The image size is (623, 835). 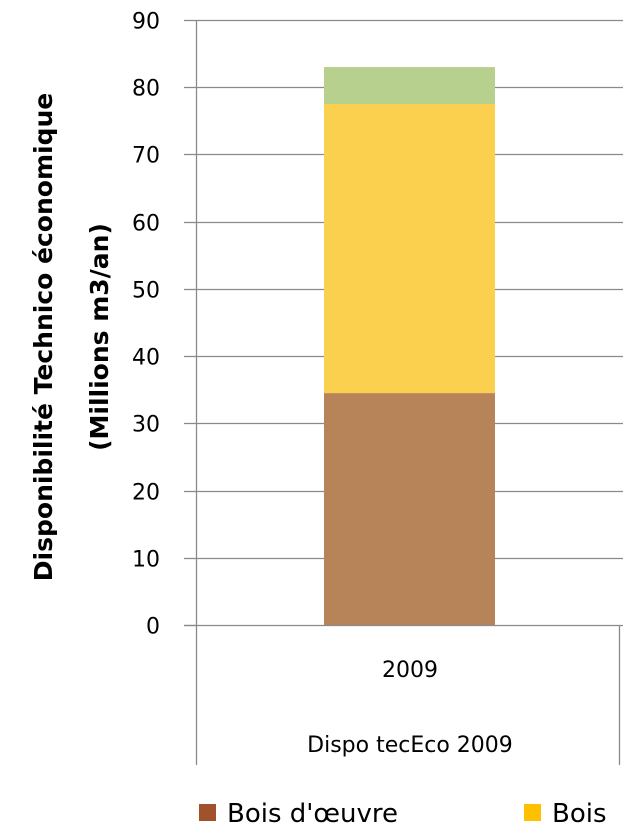 I want to click on y-tick-label: 30, so click(x=146, y=425).